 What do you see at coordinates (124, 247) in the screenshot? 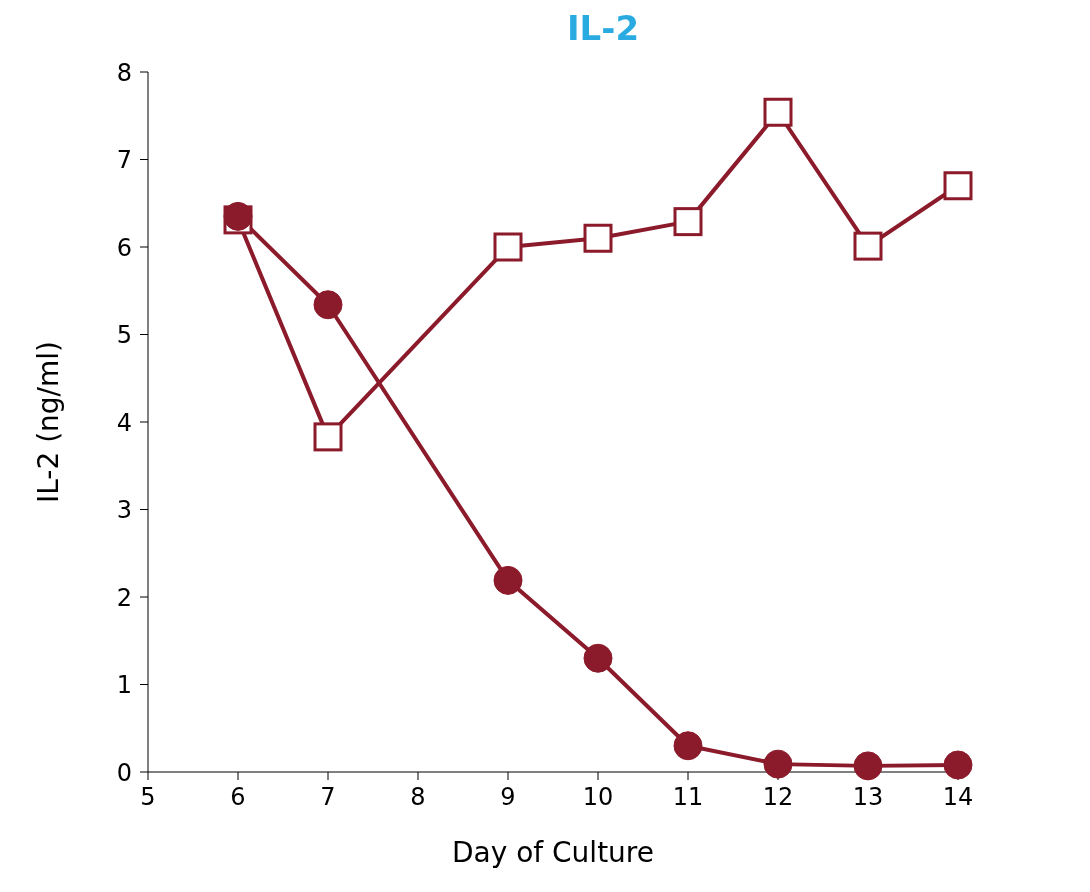
I see `y-tick-label: 6` at bounding box center [124, 247].